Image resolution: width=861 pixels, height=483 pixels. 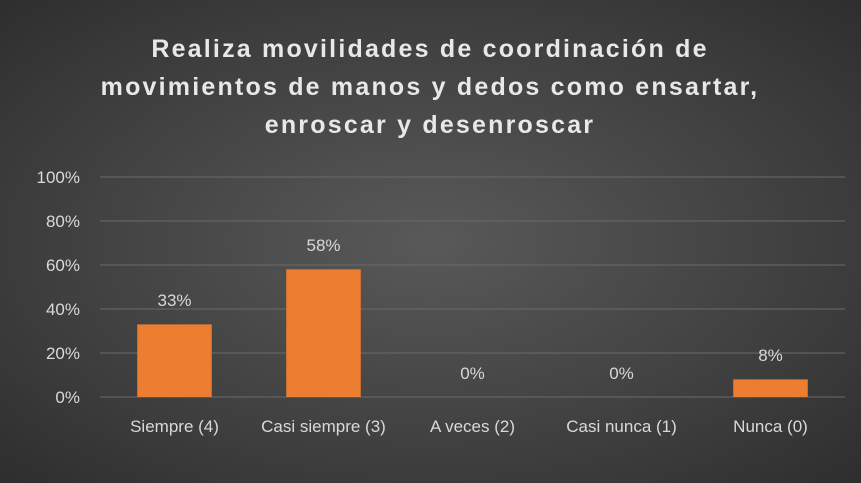 What do you see at coordinates (770, 426) in the screenshot?
I see `x-tick-label: Nunca (0)` at bounding box center [770, 426].